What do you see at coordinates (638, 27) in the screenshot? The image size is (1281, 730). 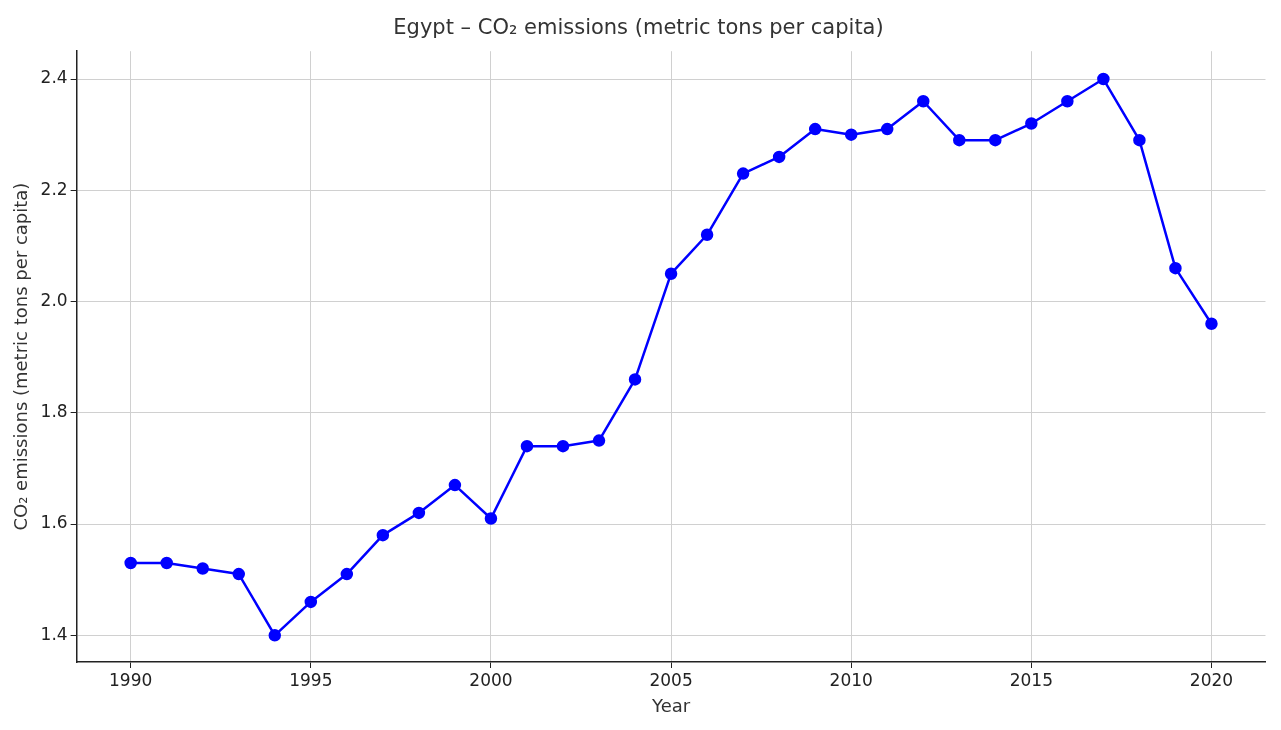 I see `chart-title: Egypt – CO₂ emissions (metric tons per capita)` at bounding box center [638, 27].